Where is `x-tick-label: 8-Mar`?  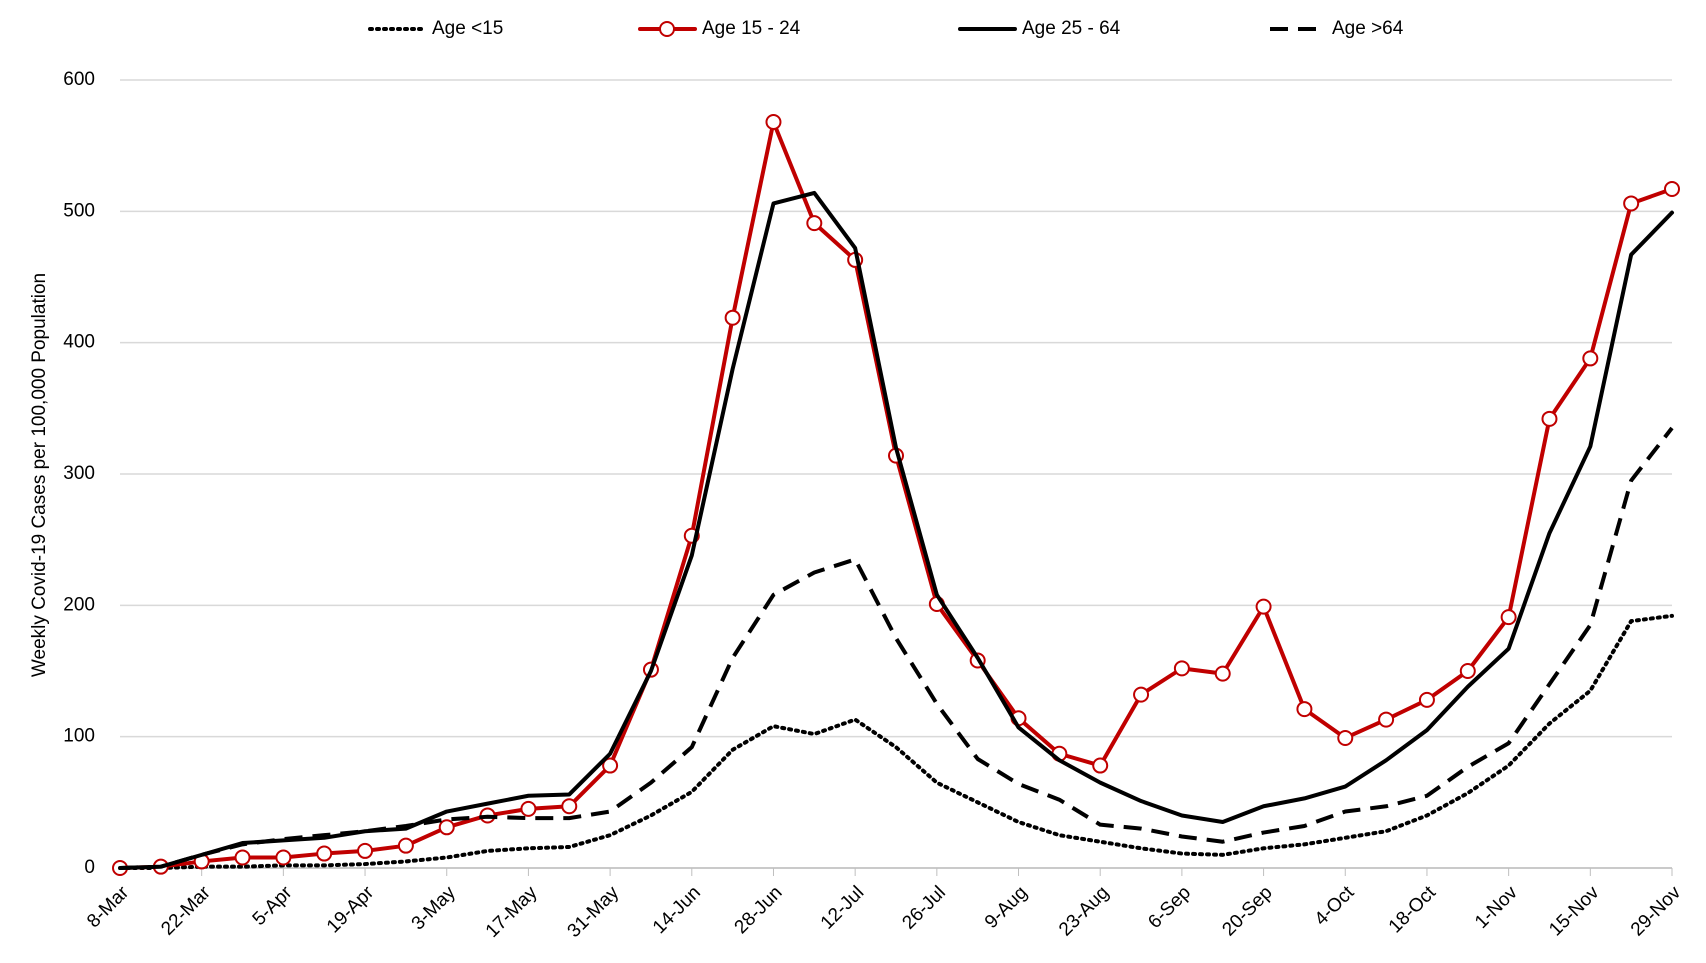 x-tick-label: 8-Mar is located at coordinates (108, 907).